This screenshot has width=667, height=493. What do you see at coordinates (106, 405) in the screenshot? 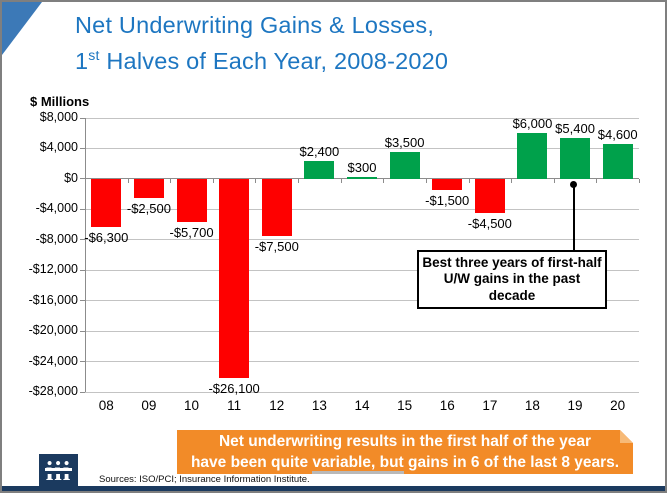
I see `x-tick-label-2008: 08` at bounding box center [106, 405].